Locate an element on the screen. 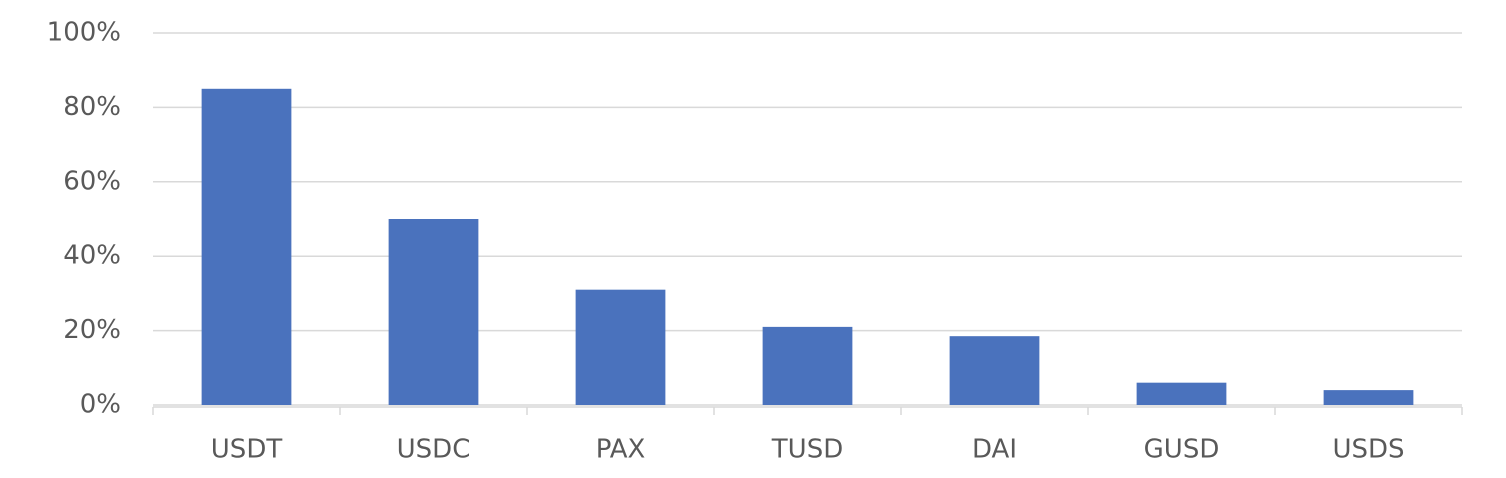 This screenshot has height=478, width=1506. x-tick-label: DAI is located at coordinates (994, 450).